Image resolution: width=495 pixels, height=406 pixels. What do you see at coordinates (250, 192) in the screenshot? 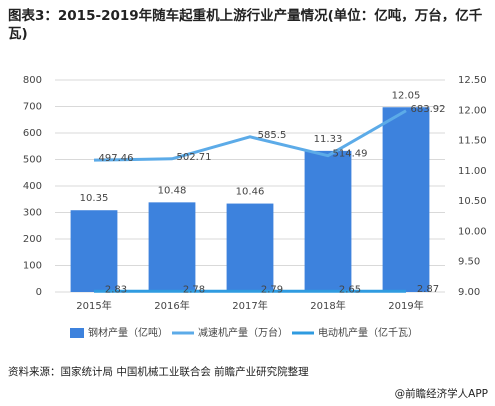
I see `data-label: 10.46` at bounding box center [250, 192].